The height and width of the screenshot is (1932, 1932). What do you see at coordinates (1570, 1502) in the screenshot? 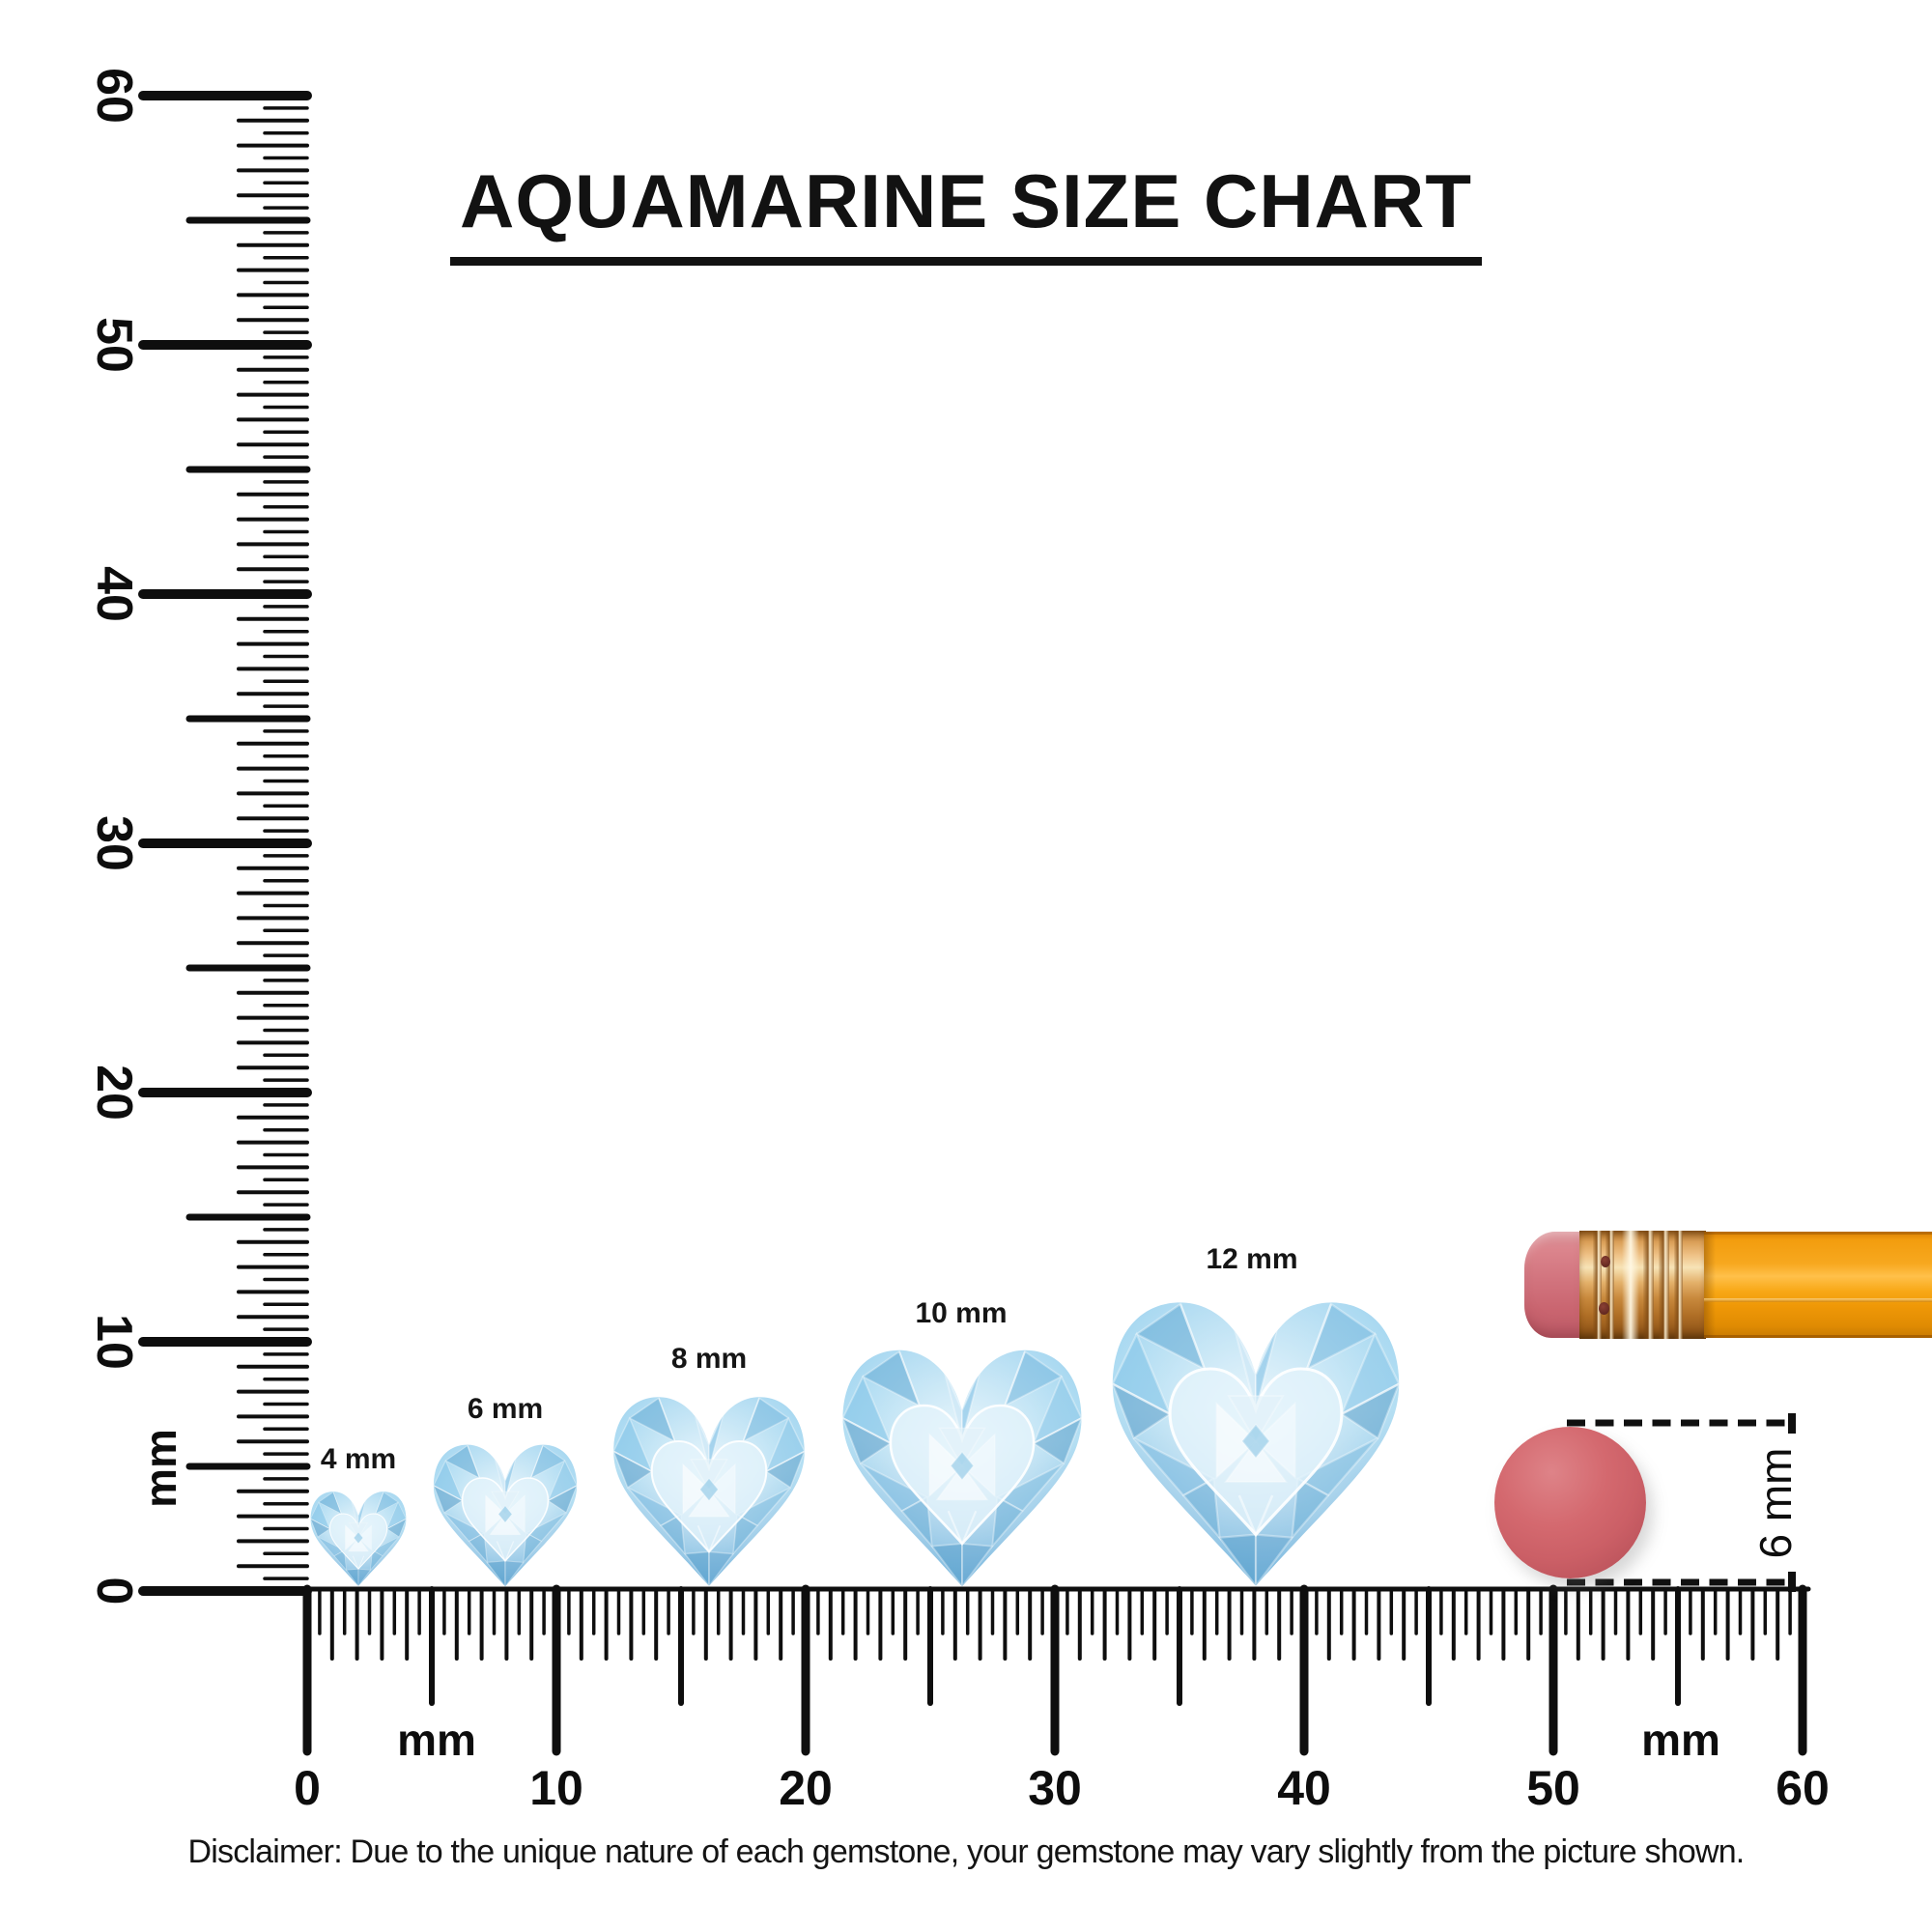
I see `eraser-disc` at bounding box center [1570, 1502].